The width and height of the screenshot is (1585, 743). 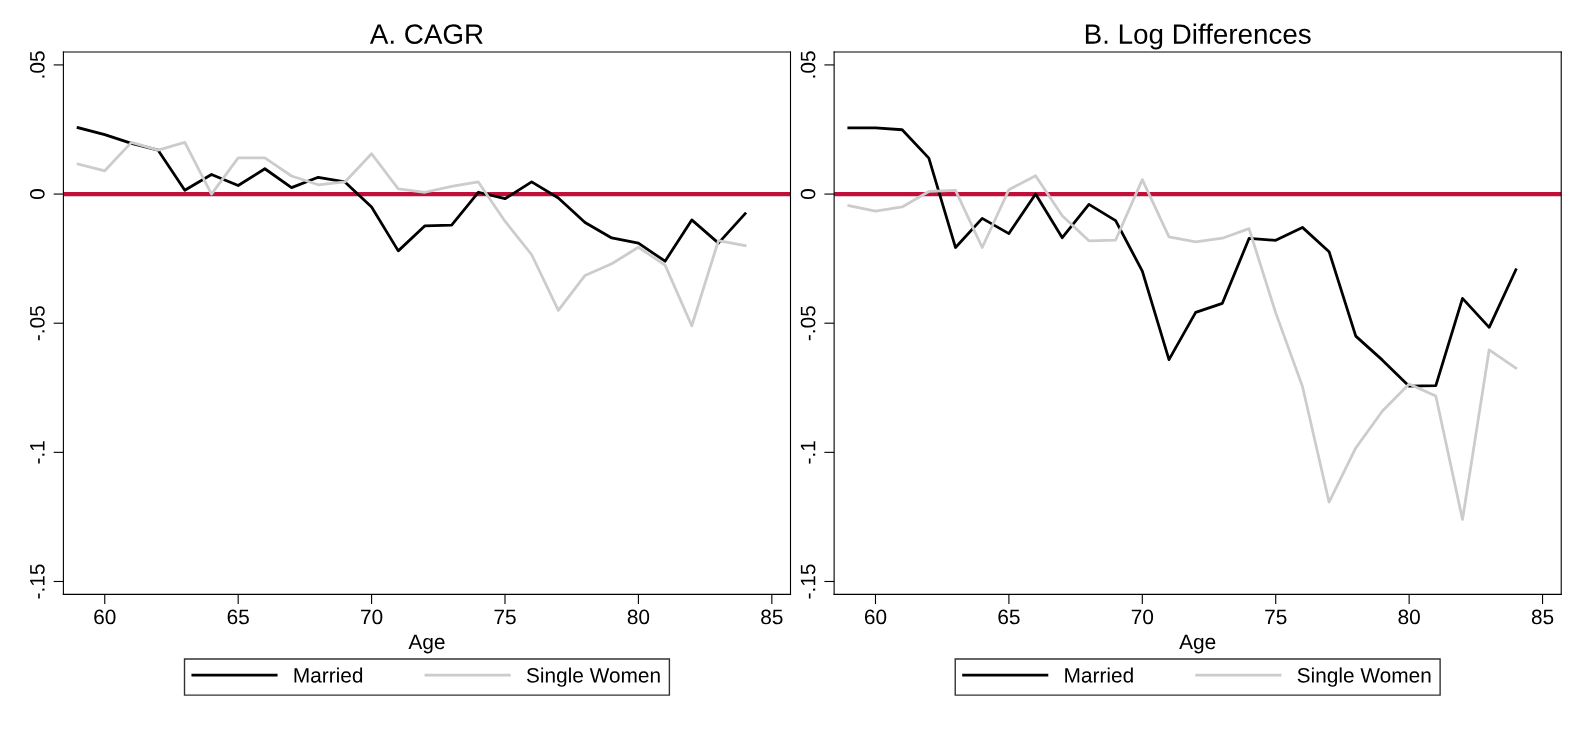 What do you see at coordinates (1198, 36) in the screenshot?
I see `chart-title: B. Log Differences` at bounding box center [1198, 36].